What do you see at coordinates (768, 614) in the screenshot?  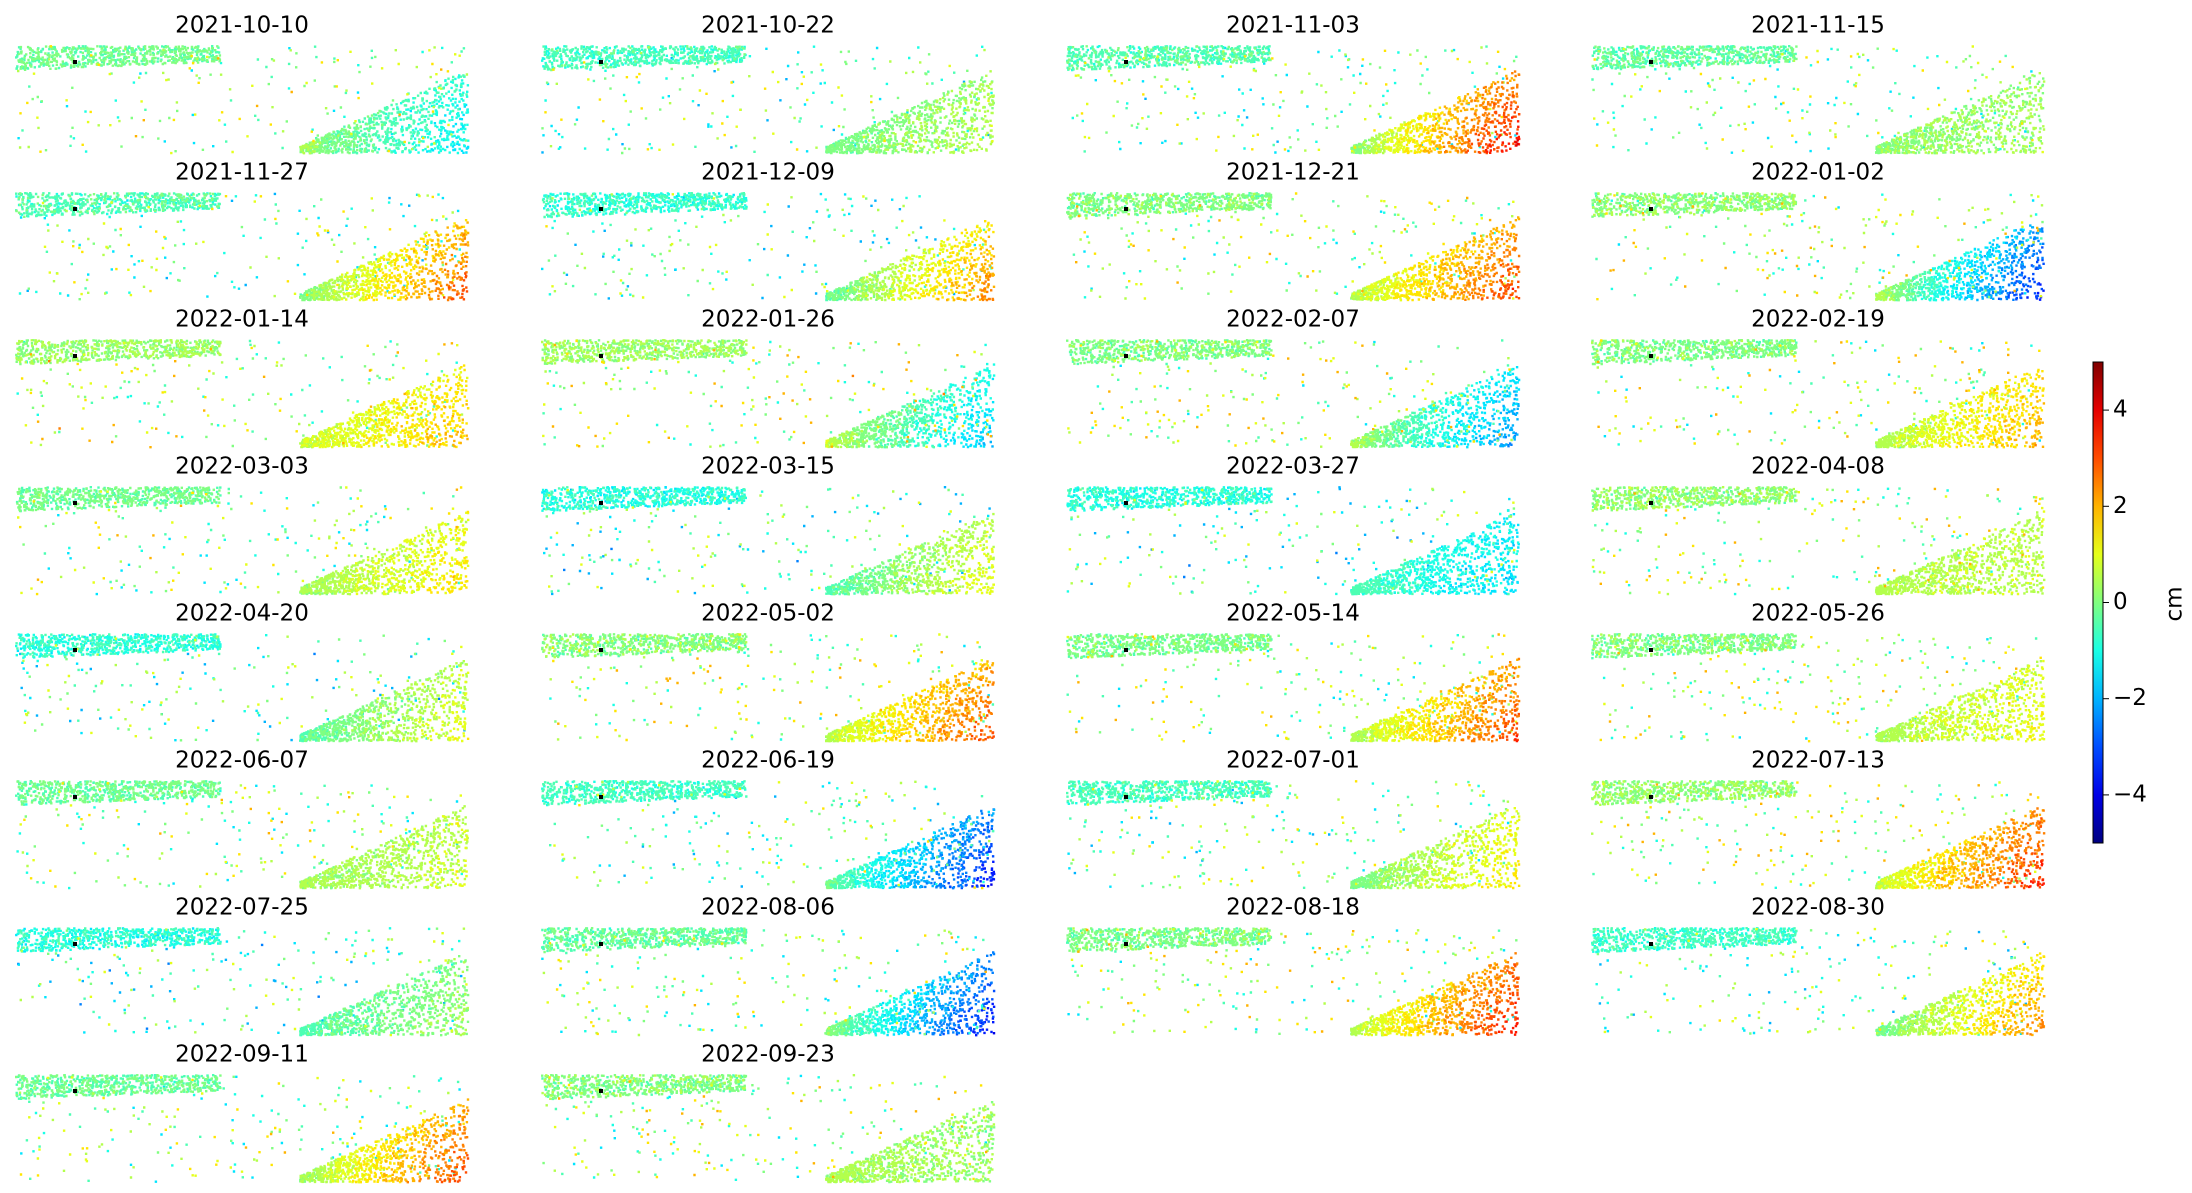 I see `panel-title: 2022-05-02` at bounding box center [768, 614].